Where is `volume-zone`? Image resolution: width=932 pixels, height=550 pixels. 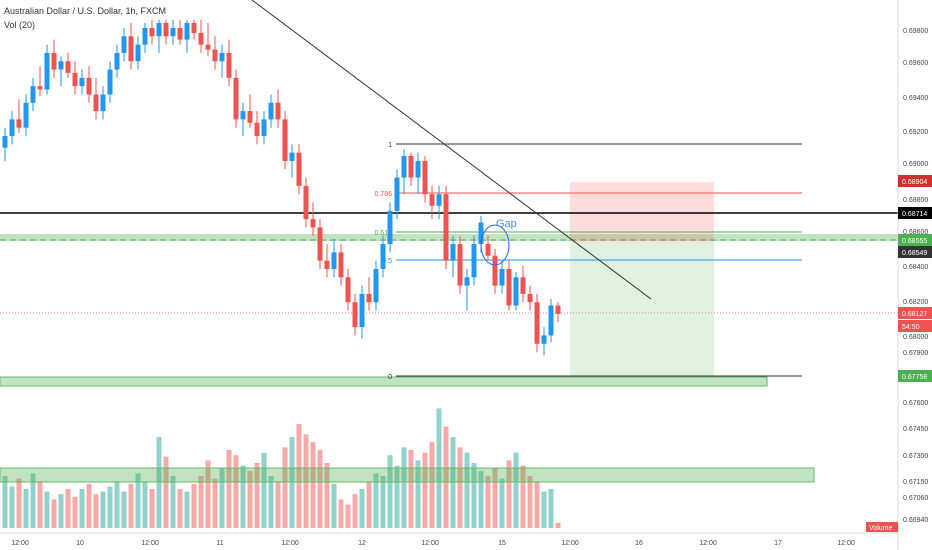
volume-zone is located at coordinates (407, 475).